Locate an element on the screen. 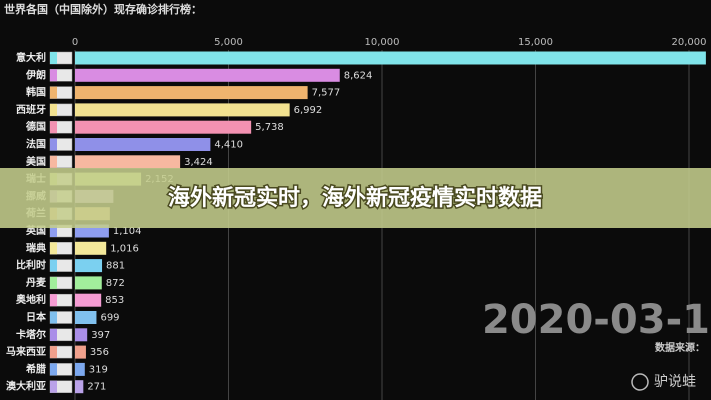  value-label: 7,577 is located at coordinates (326, 93).